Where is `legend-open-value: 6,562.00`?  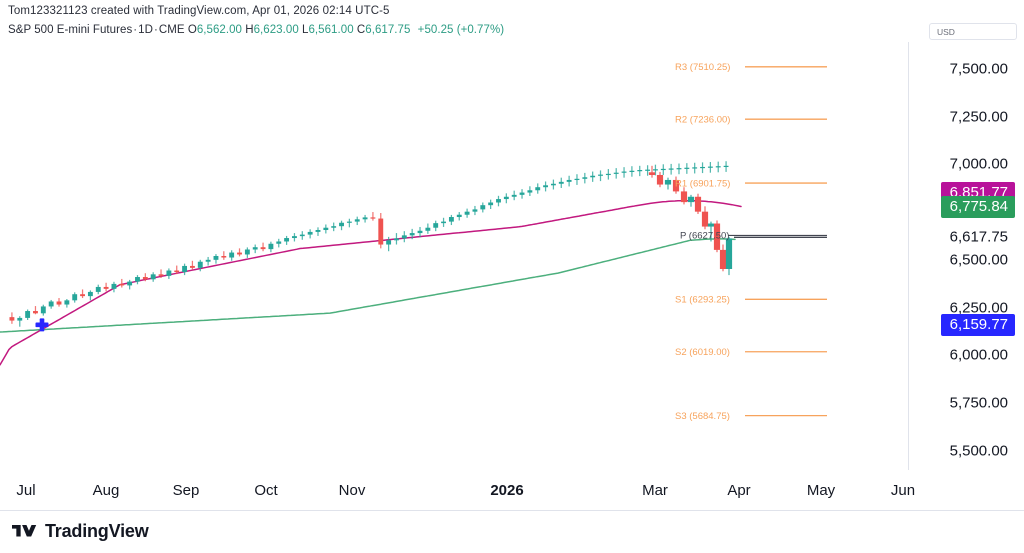 legend-open-value: 6,562.00 is located at coordinates (219, 30).